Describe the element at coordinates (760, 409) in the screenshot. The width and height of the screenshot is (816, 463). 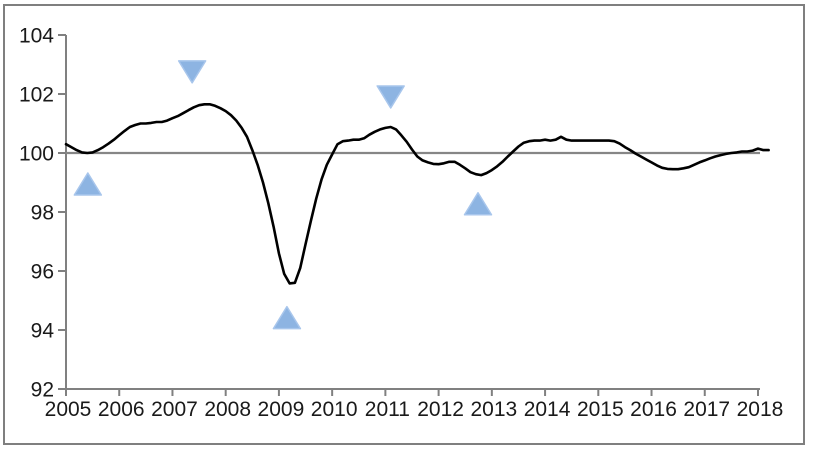
I see `x-tick-label: 2018` at that location.